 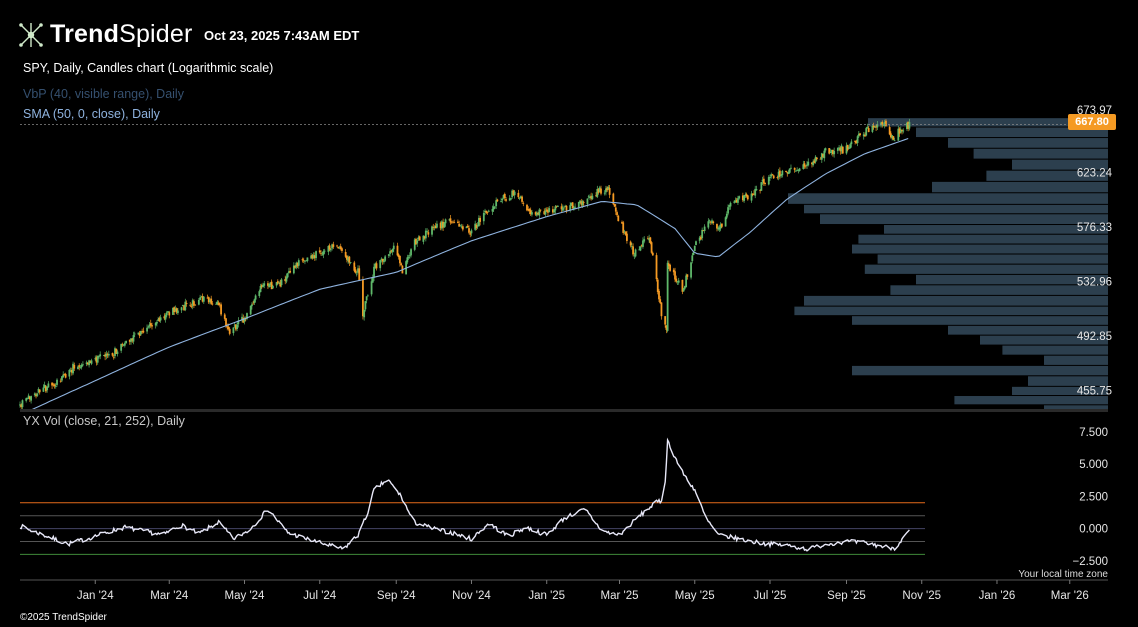 I want to click on indicator-sma-label: SMA (50, 0, close), Daily, so click(x=91, y=114).